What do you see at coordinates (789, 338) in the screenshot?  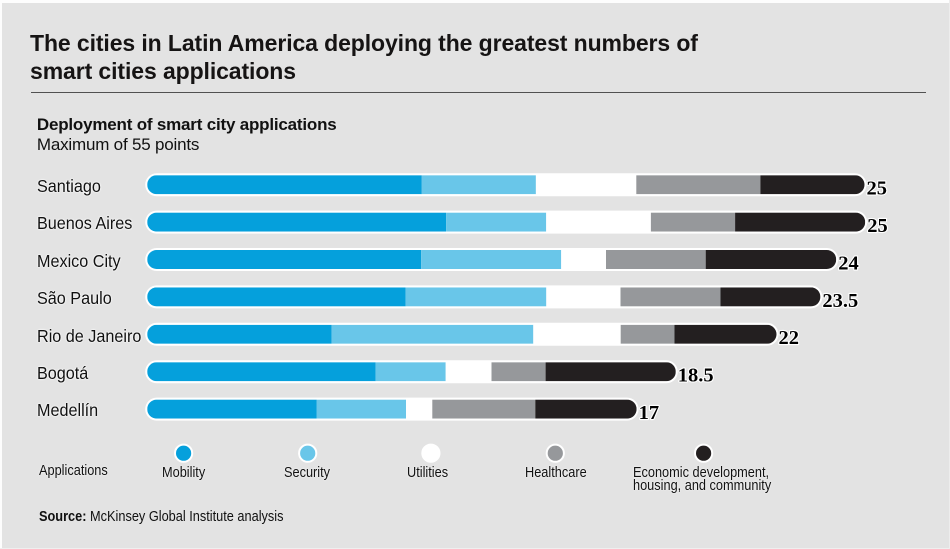 I see `svg-text: 22` at bounding box center [789, 338].